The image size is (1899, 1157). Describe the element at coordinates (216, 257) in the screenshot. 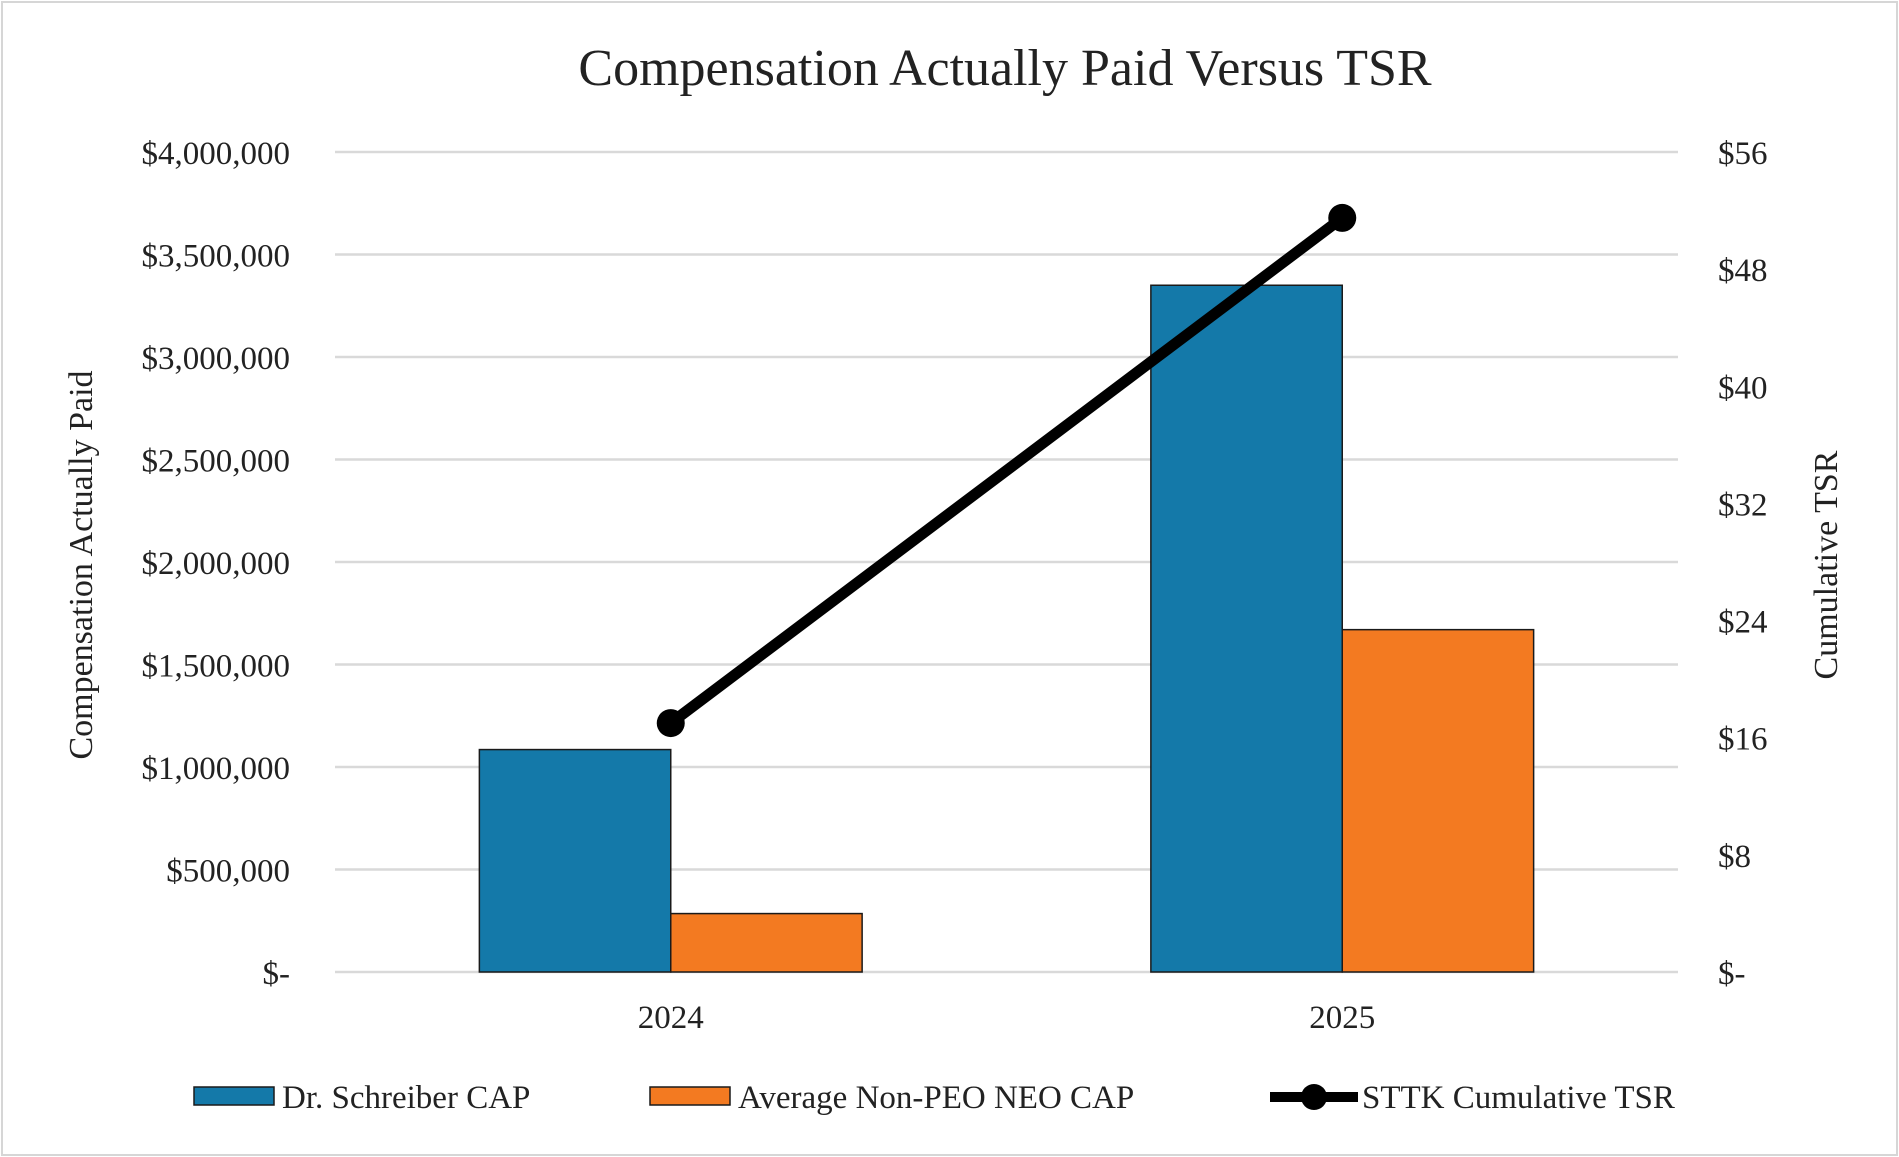

I see `y-tick-label: $3,500,000` at that location.